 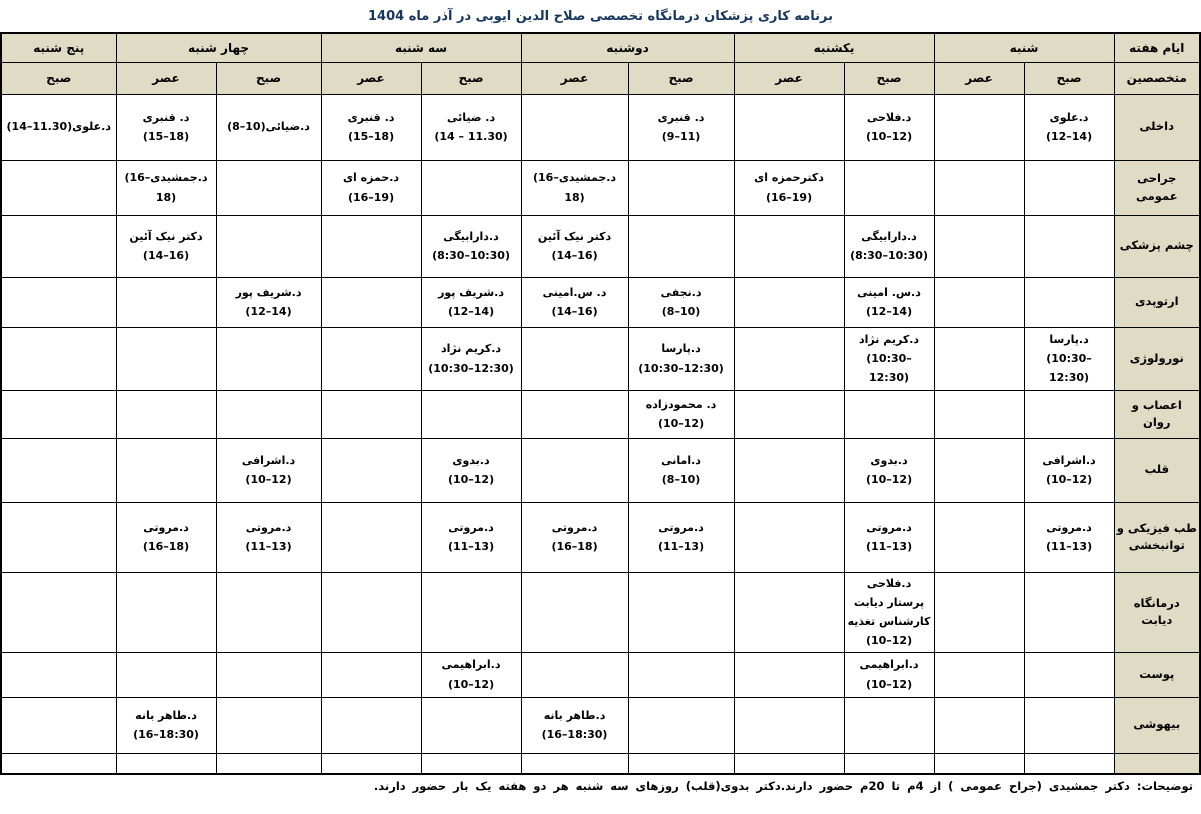 What do you see at coordinates (600, 414) in the screenshot?
I see `schedule-row: اعصاب و روان د. محمودزاده (10–12)` at bounding box center [600, 414].